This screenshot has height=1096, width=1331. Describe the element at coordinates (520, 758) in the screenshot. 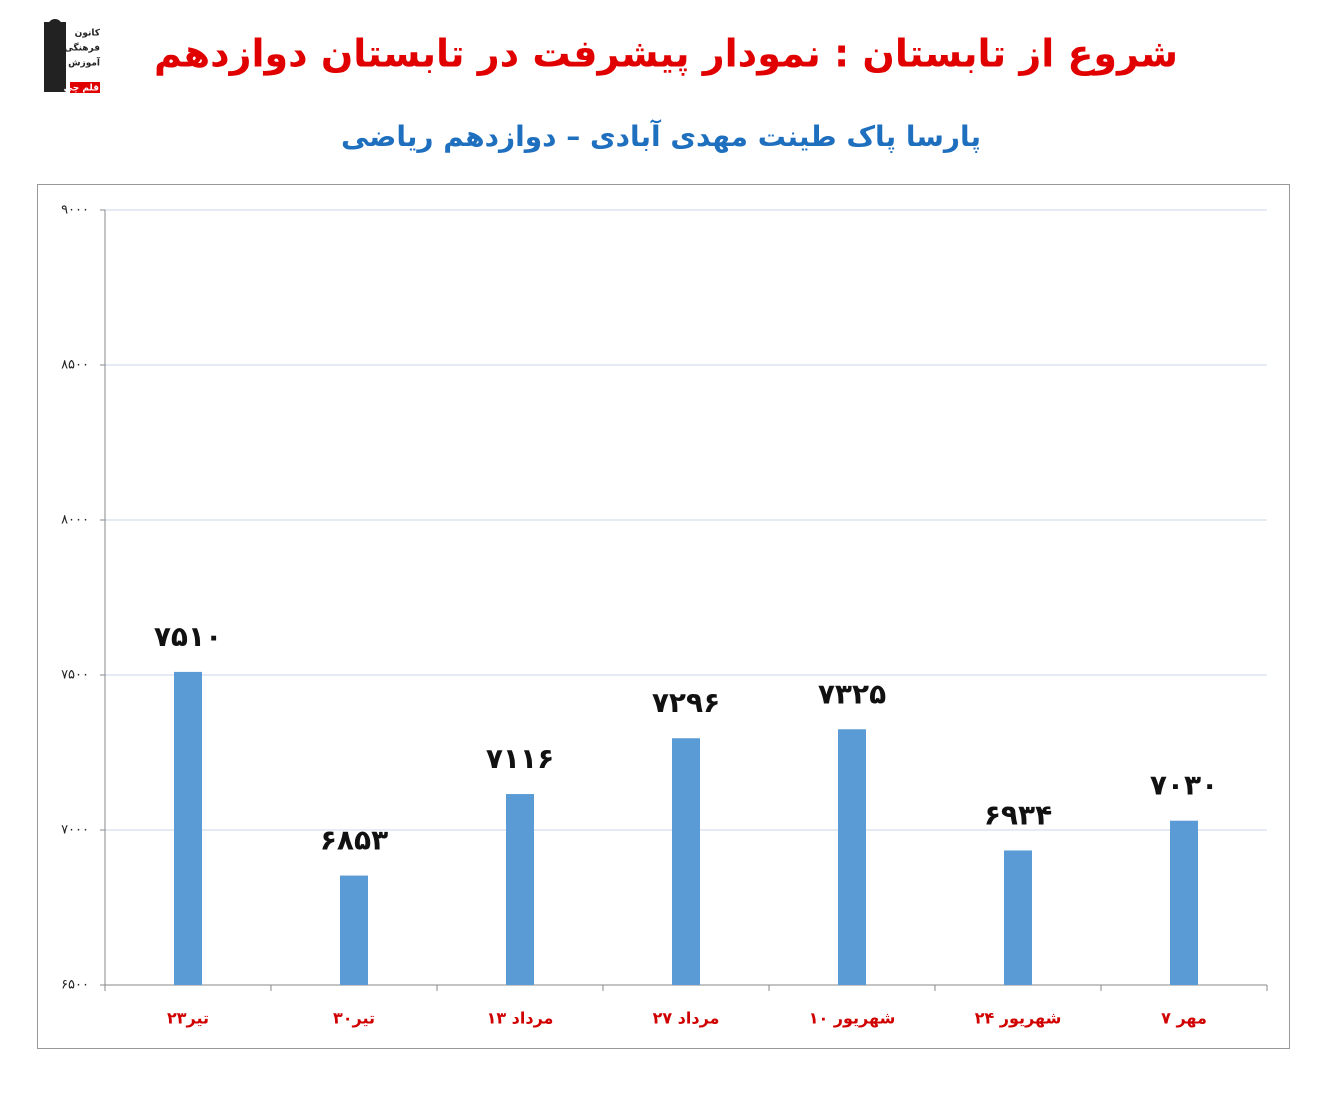

I see `value-label: ۷۱۱۶` at that location.